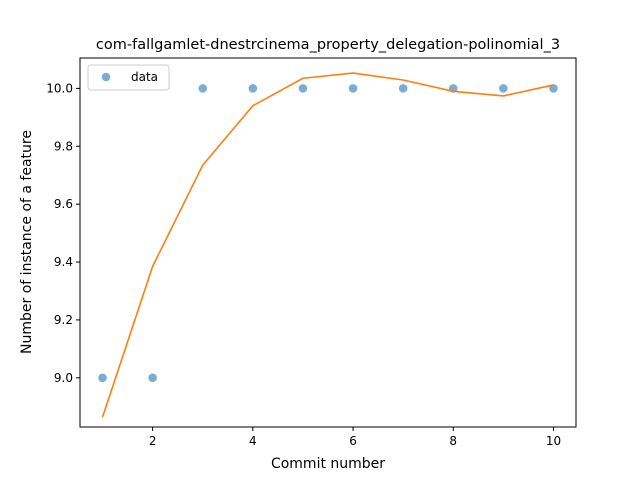 The height and width of the screenshot is (480, 640). I want to click on legend-box, so click(128, 77).